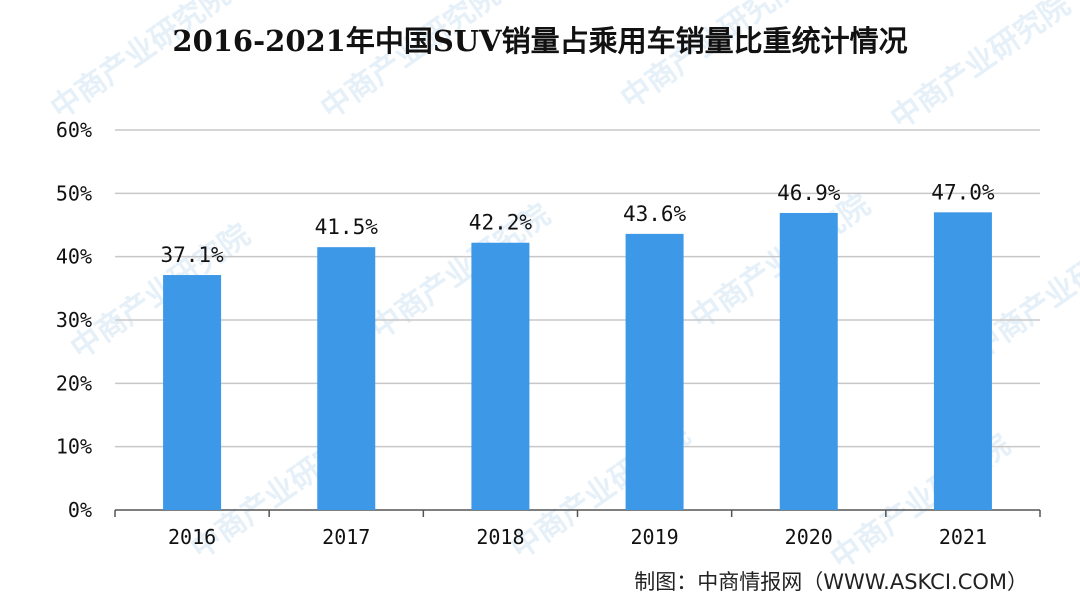  I want to click on bar-2017, so click(346, 378).